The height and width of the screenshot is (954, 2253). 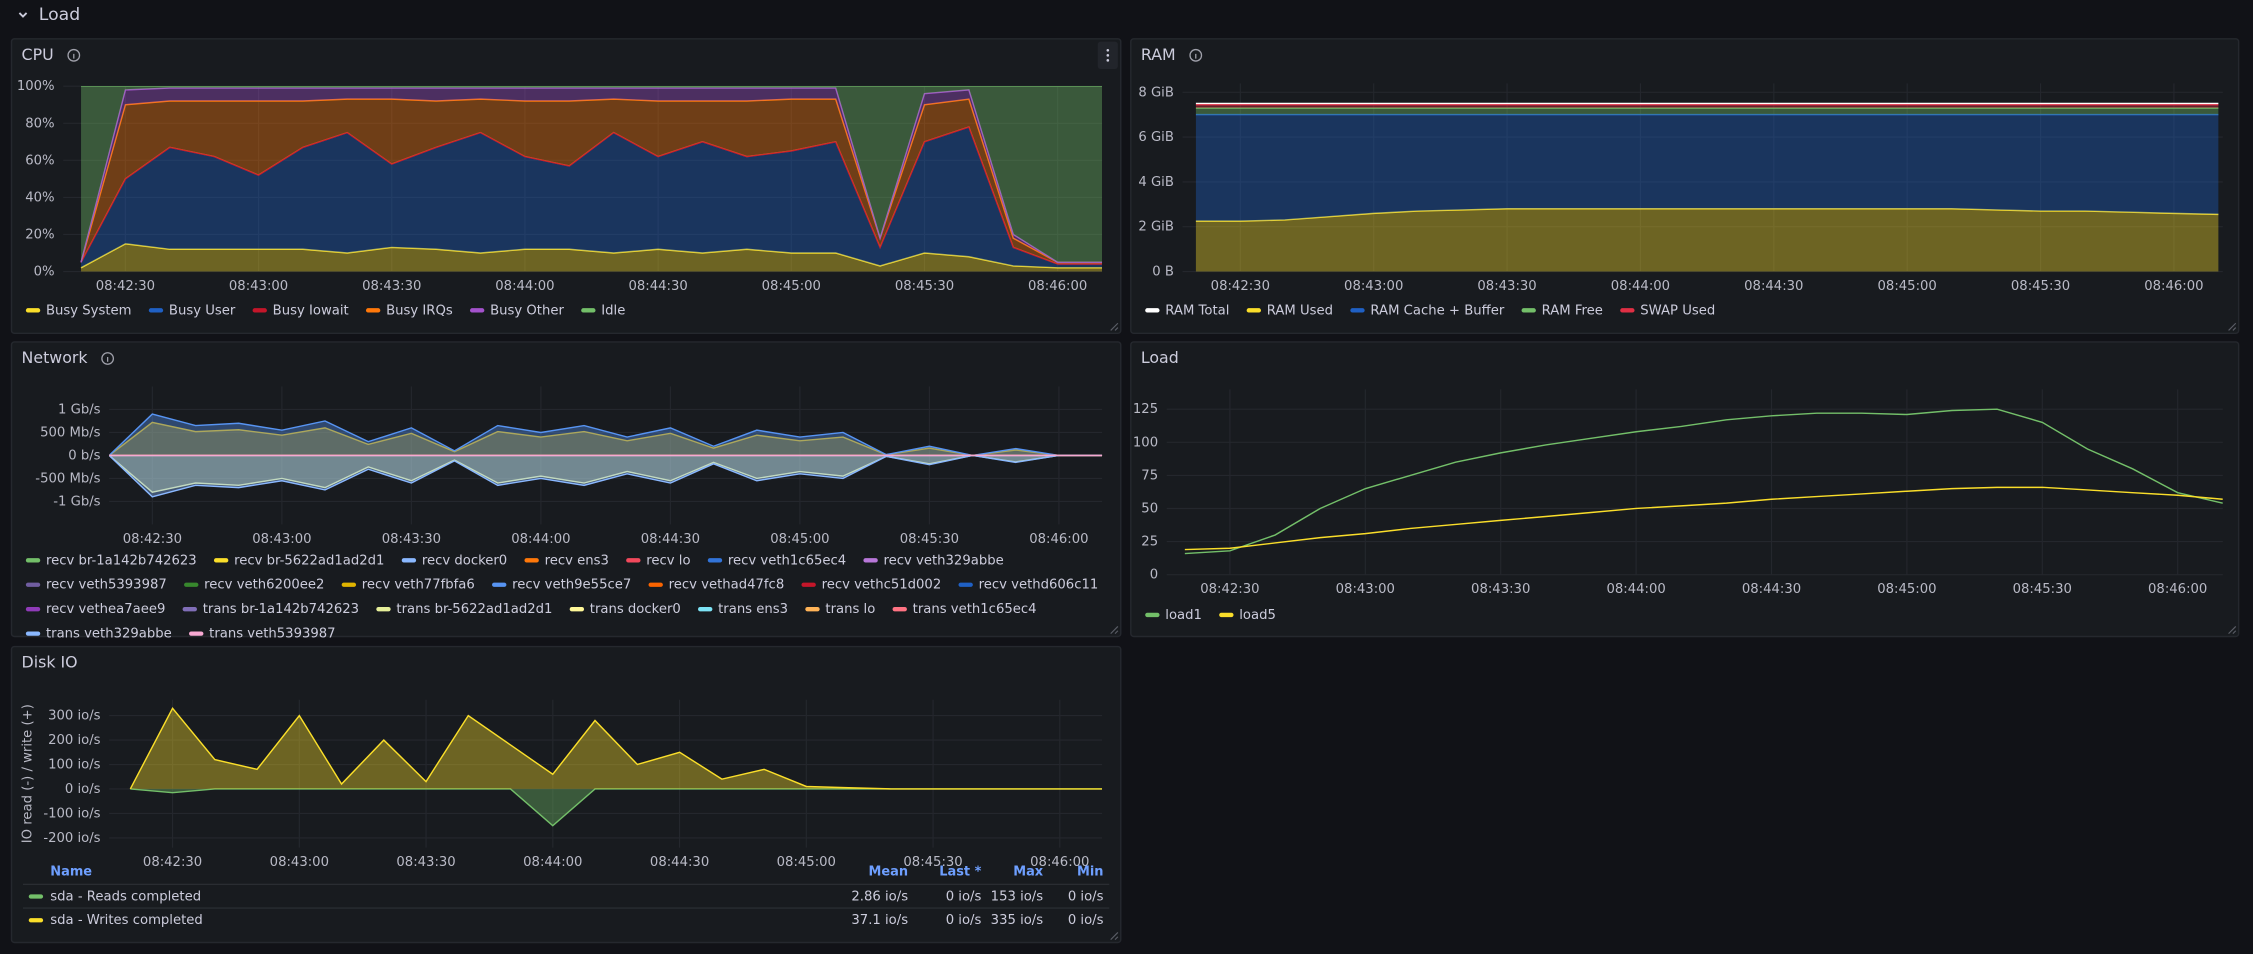 I want to click on legend-label: Busy User, so click(x=202, y=310).